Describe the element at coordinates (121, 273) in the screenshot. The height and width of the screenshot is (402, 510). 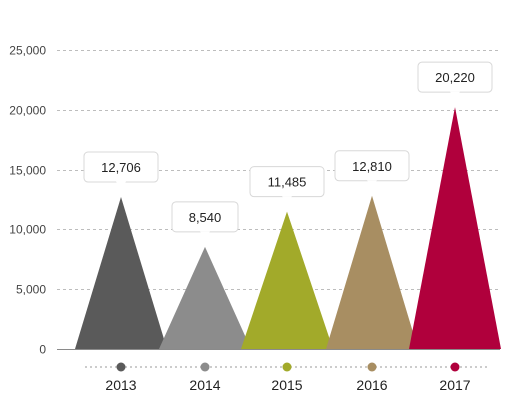
I see `bar-2013` at that location.